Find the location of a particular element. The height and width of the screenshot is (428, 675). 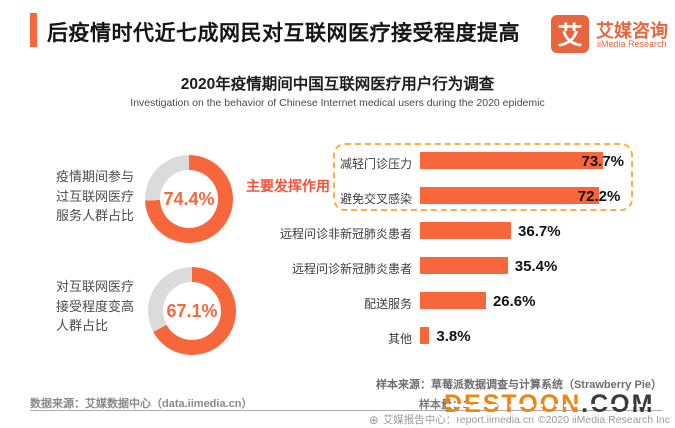

source-sample-line2: 样本量：2 is located at coordinates (444, 405).